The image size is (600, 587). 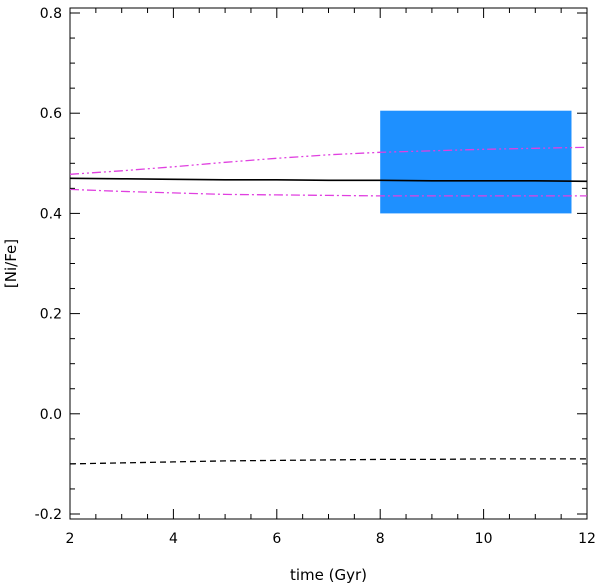 I want to click on x-tick-label: 4, so click(x=173, y=539).